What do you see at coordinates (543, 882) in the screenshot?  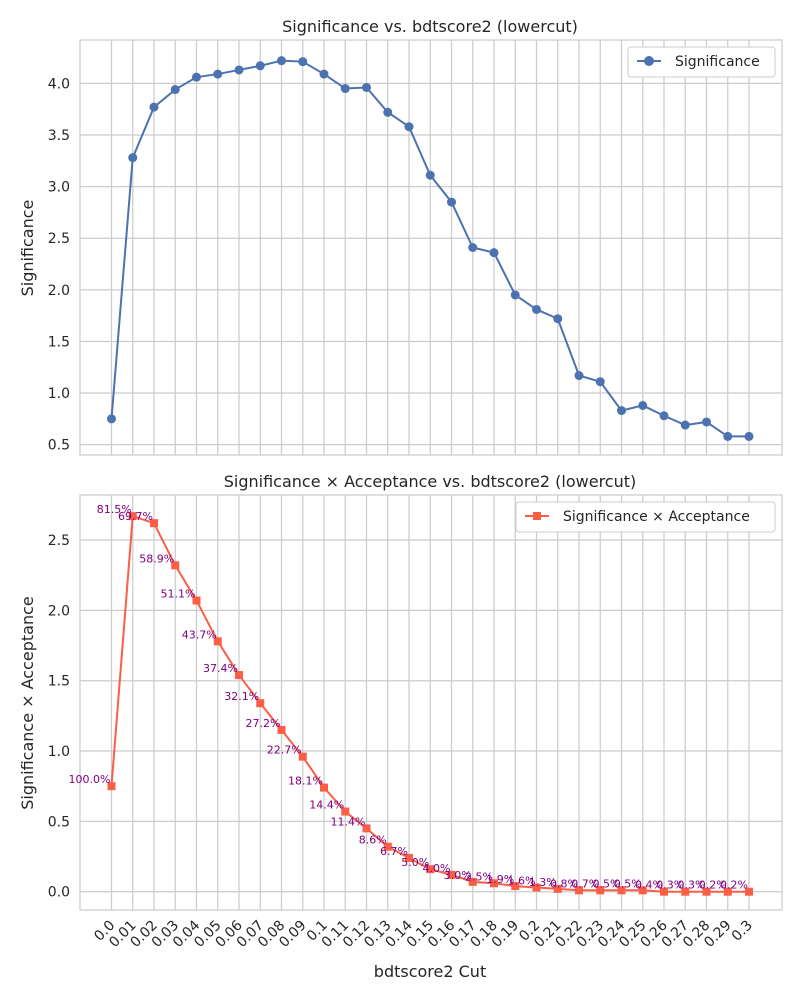 I see `acceptance-annotation: 1.3%` at bounding box center [543, 882].